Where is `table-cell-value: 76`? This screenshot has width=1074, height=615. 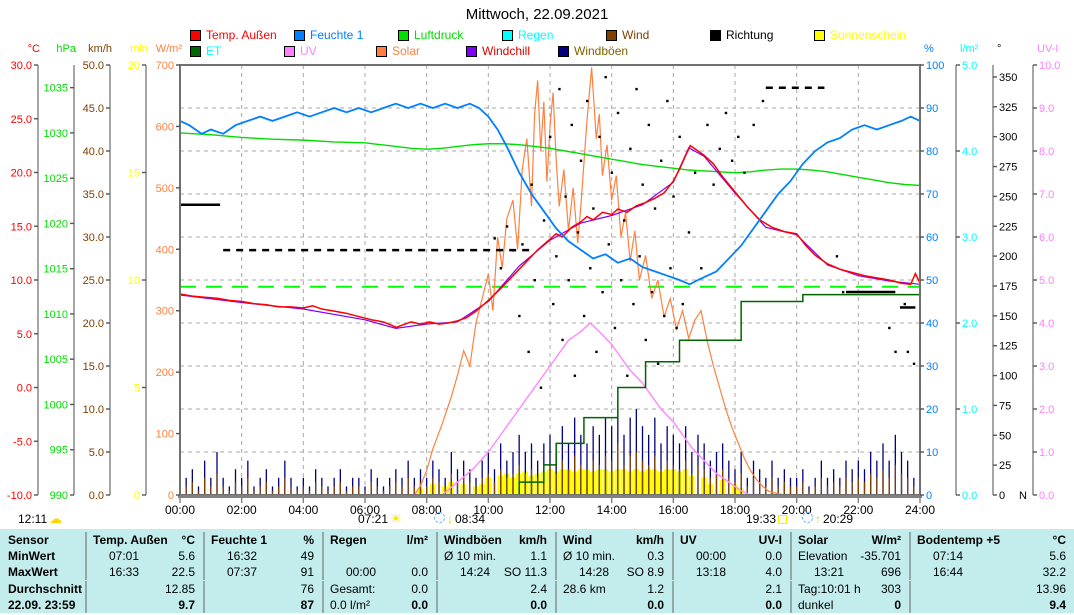 table-cell-value: 76 is located at coordinates (307, 588).